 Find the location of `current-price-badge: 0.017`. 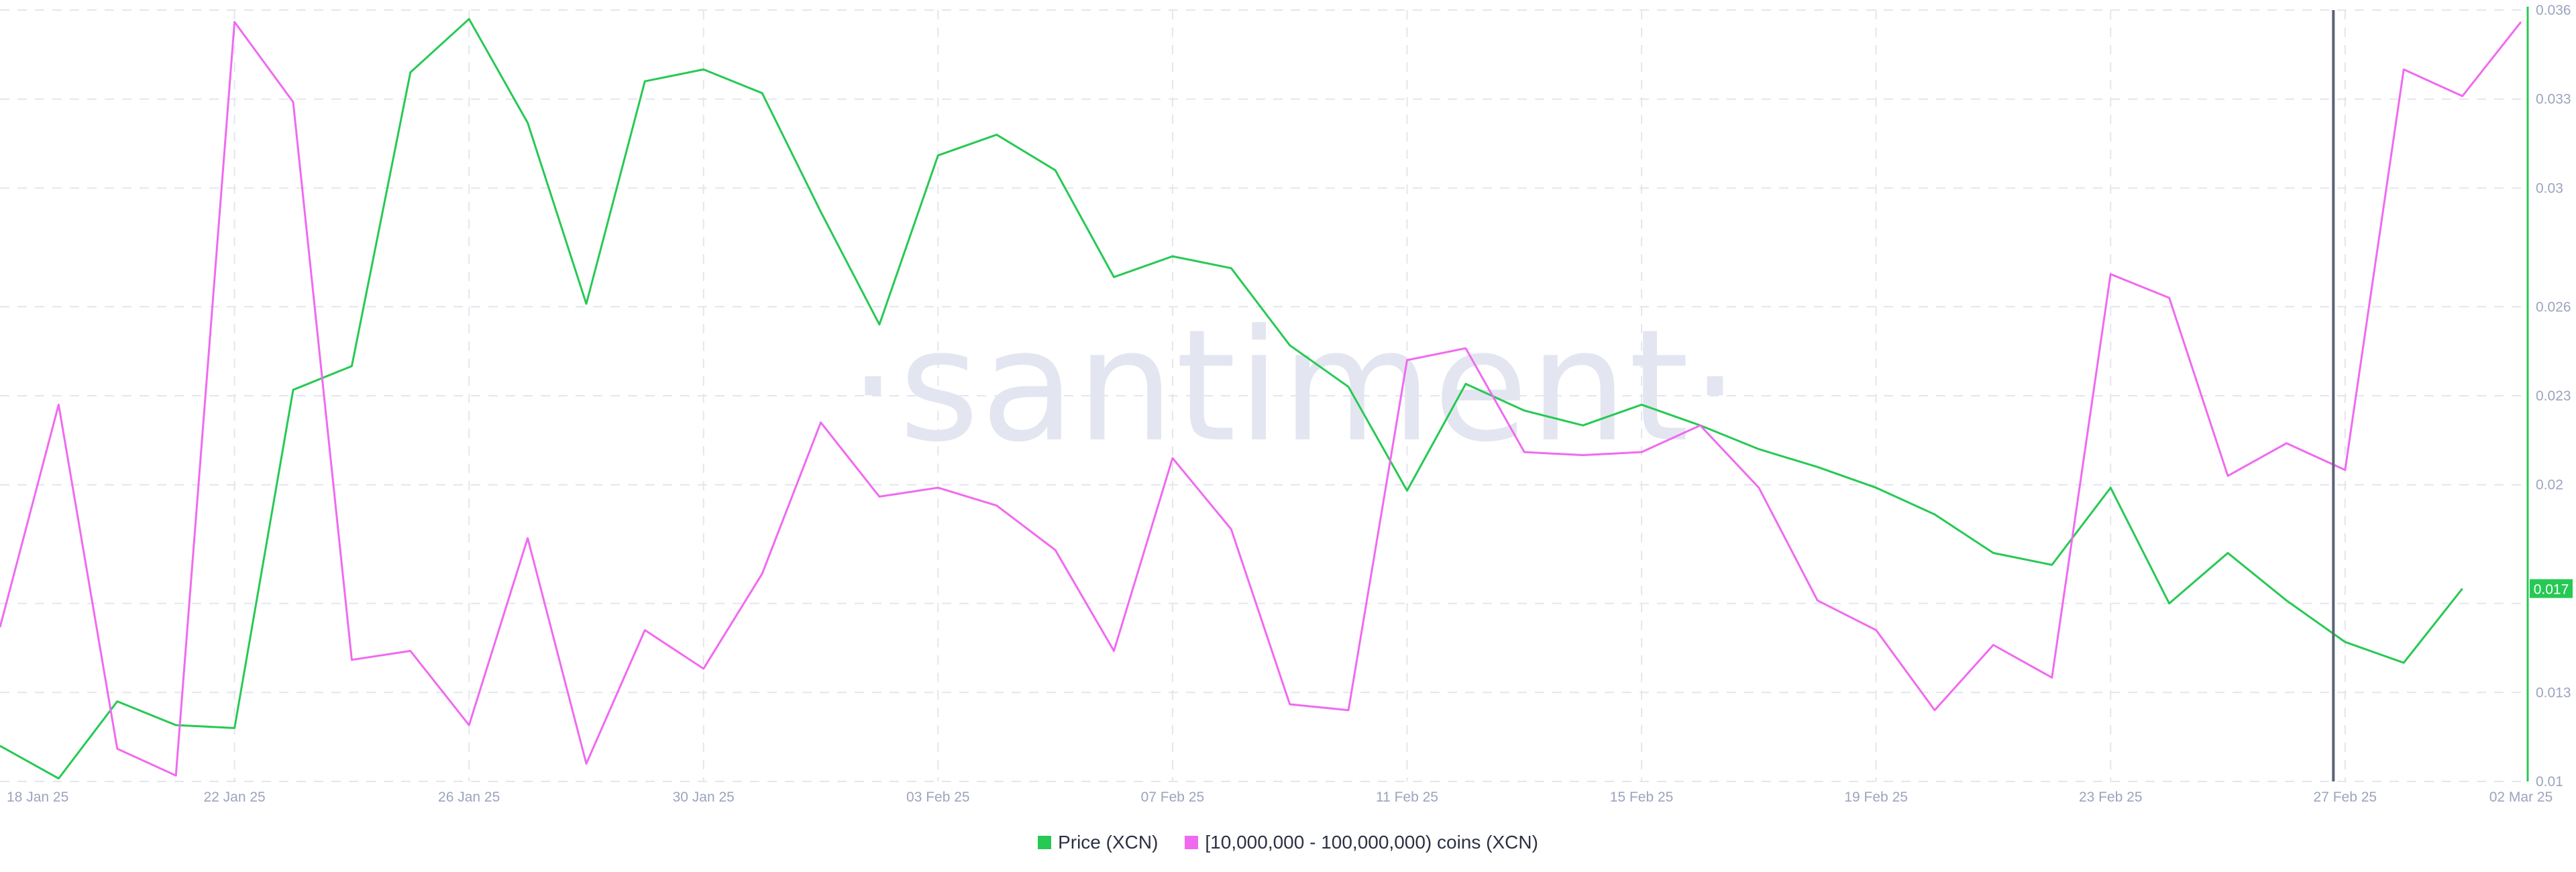

current-price-badge: 0.017 is located at coordinates (2551, 588).